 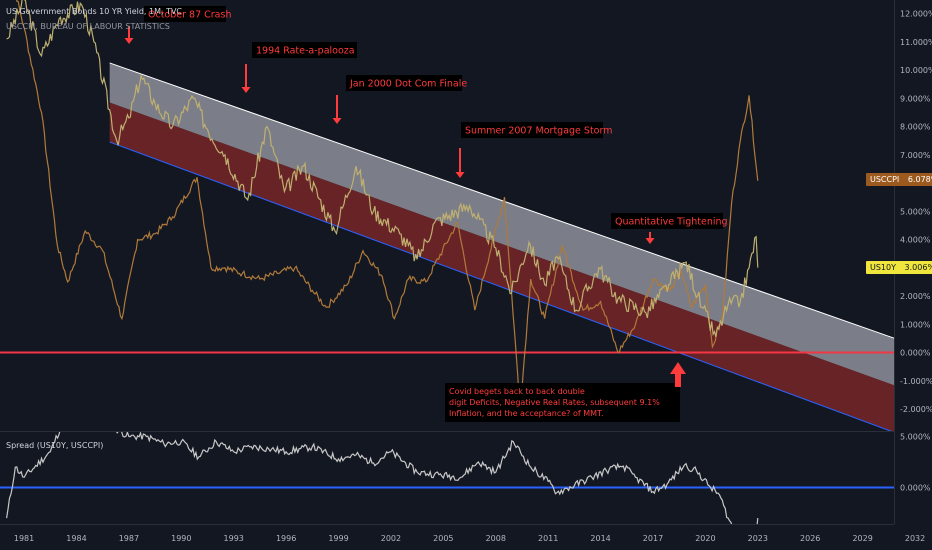 I want to click on price-axis-tick: 12.000%, so click(x=916, y=14).